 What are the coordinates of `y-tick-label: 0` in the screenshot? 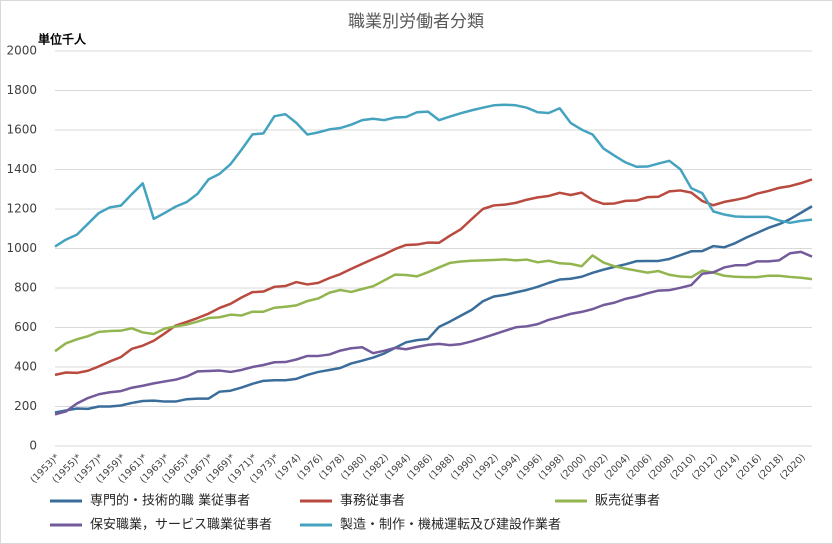 It's located at (33, 446).